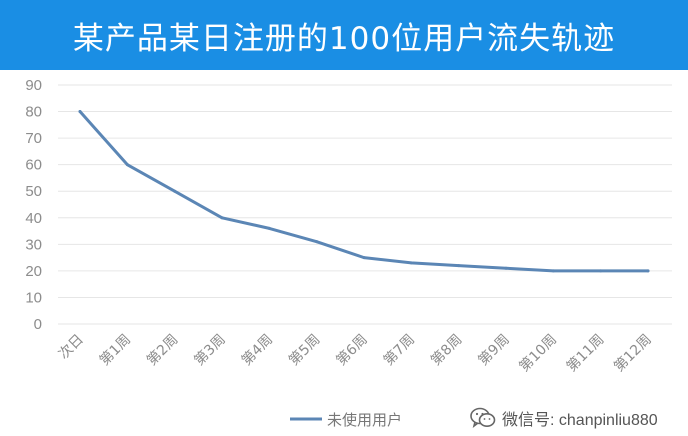 Image resolution: width=688 pixels, height=436 pixels. I want to click on x-tick-label: 第10周, so click(538, 353).